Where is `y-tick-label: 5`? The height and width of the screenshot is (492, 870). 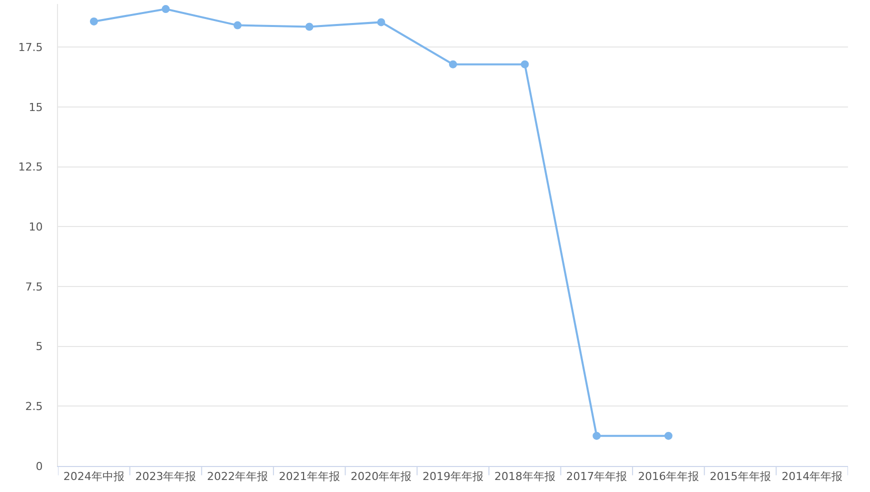
y-tick-label: 5 is located at coordinates (39, 347).